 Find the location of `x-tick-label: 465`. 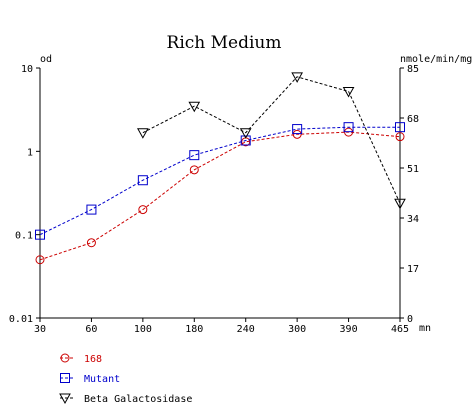

x-tick-label: 465 is located at coordinates (400, 329).